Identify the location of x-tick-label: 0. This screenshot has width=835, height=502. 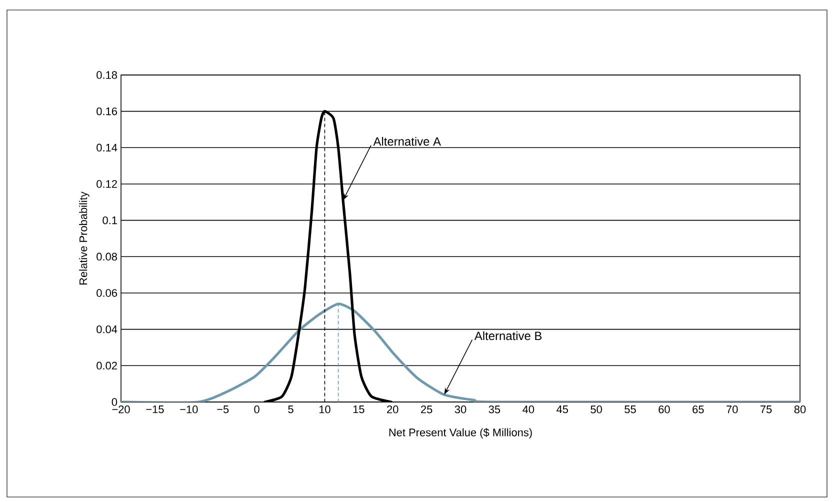
(257, 410).